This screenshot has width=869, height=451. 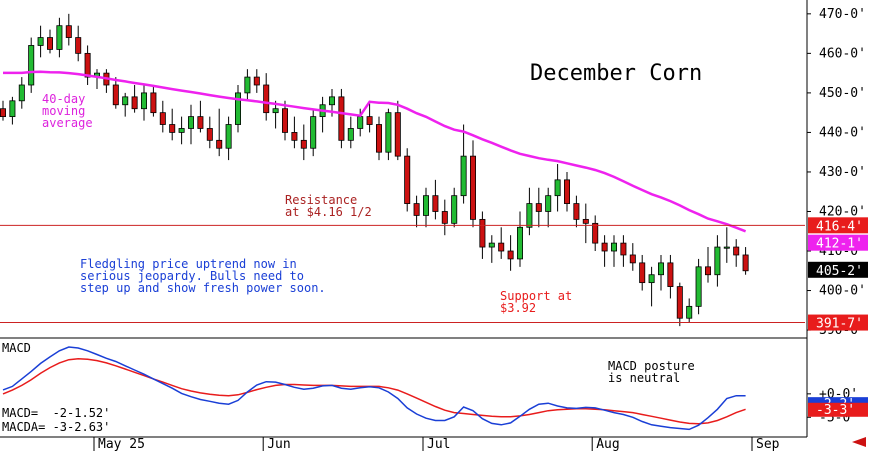 What do you see at coordinates (842, 172) in the screenshot?
I see `price-tick-label: 430-0'` at bounding box center [842, 172].